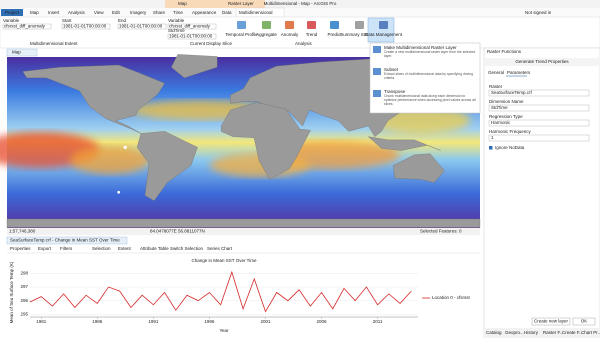  Describe the element at coordinates (182, 3) in the screenshot. I see `context-tab: Map` at that location.